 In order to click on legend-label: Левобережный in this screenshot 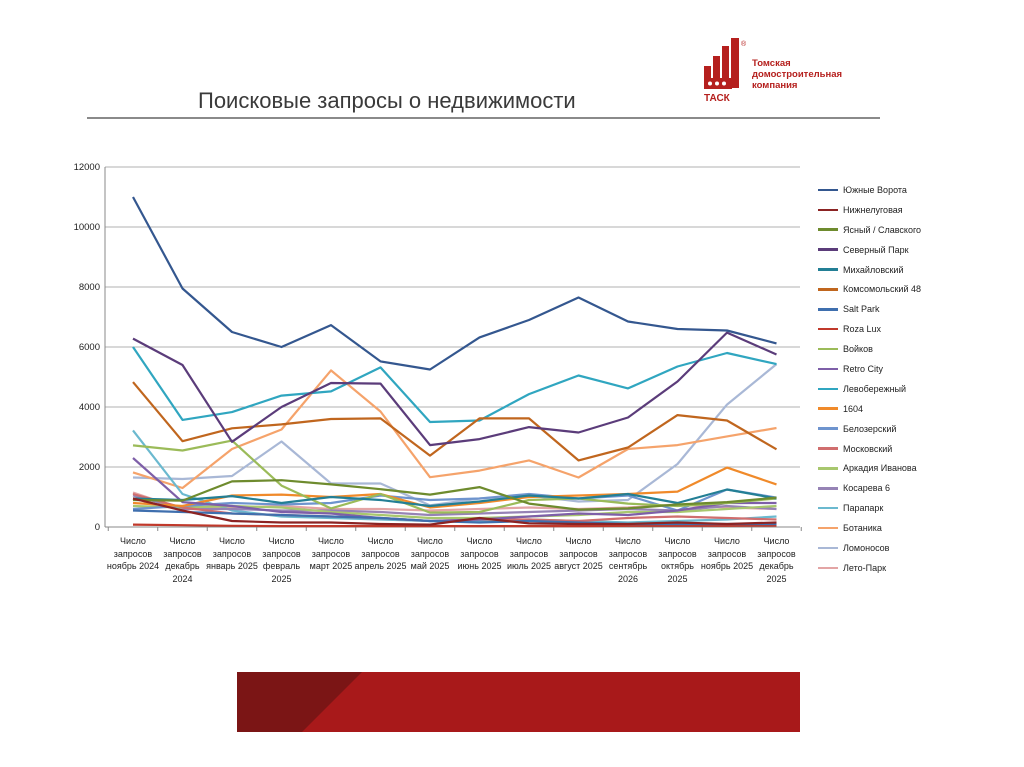, I will do `click(875, 388)`.